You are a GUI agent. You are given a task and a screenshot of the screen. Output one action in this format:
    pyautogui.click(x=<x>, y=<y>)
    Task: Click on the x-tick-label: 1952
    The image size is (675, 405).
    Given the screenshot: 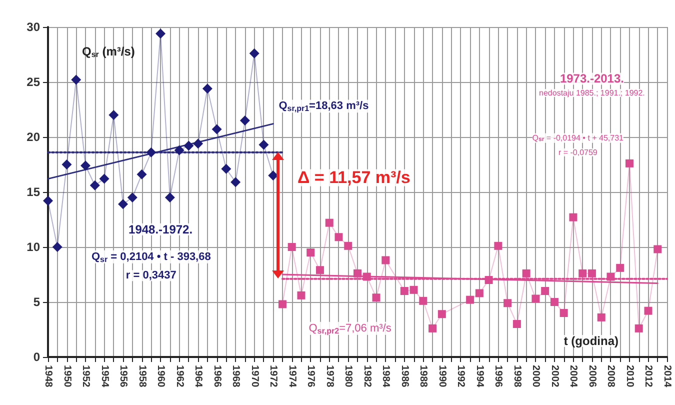 What is the action you would take?
    pyautogui.click(x=86, y=376)
    